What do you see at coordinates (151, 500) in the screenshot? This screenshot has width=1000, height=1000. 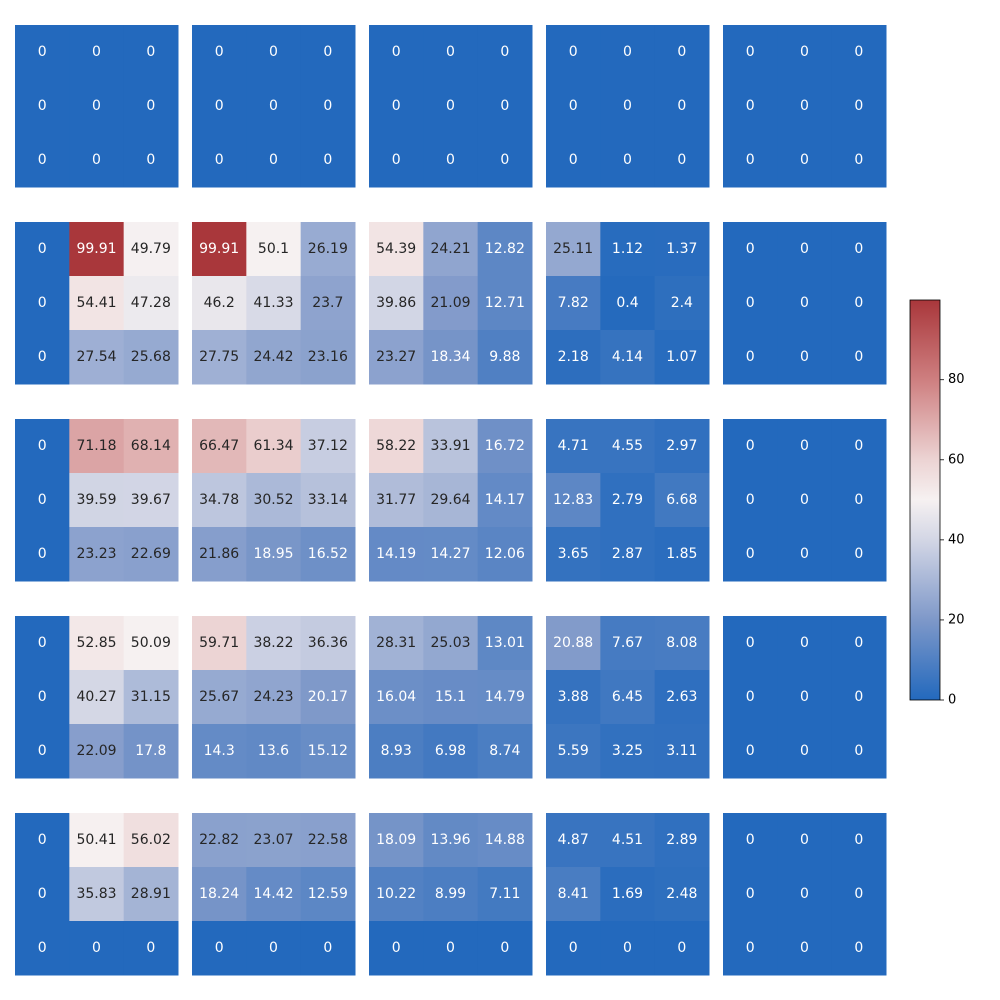 I see `cell-value-label: 39.67` at bounding box center [151, 500].